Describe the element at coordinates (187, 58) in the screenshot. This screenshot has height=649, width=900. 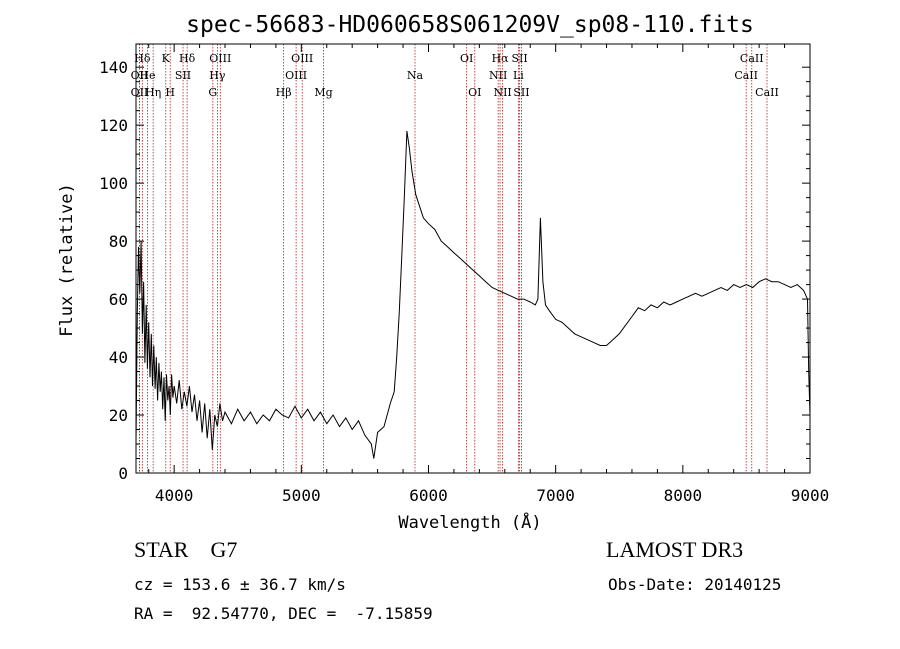
I see `line-marker-label-8: Hδ` at that location.